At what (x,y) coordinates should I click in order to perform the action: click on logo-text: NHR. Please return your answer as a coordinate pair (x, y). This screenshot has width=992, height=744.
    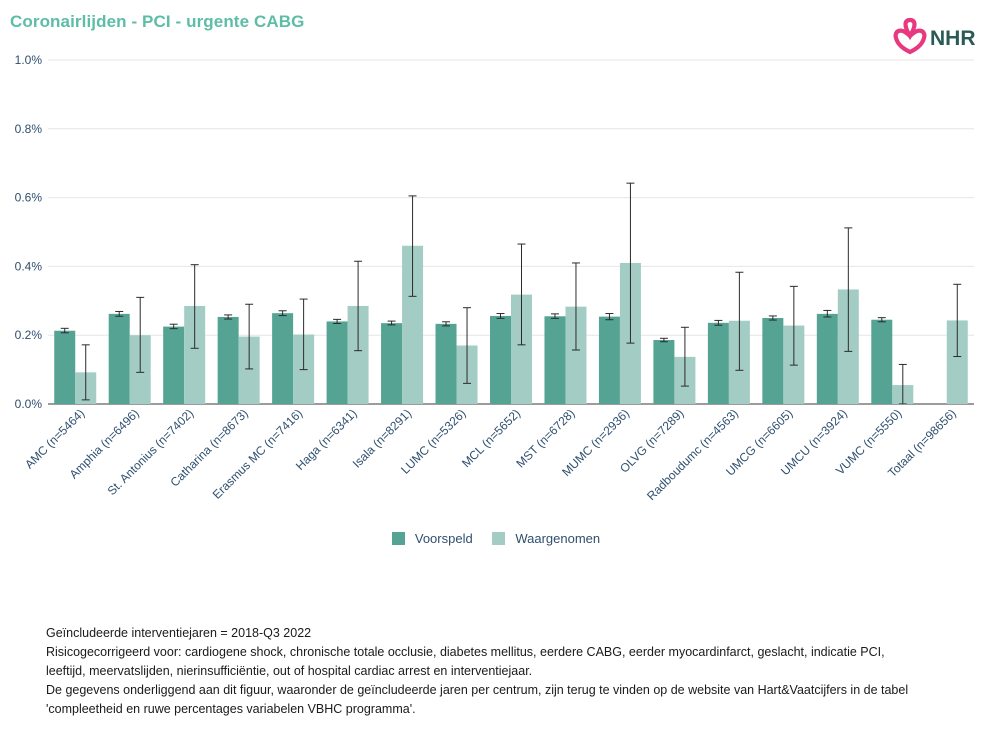
    Looking at the image, I should click on (953, 38).